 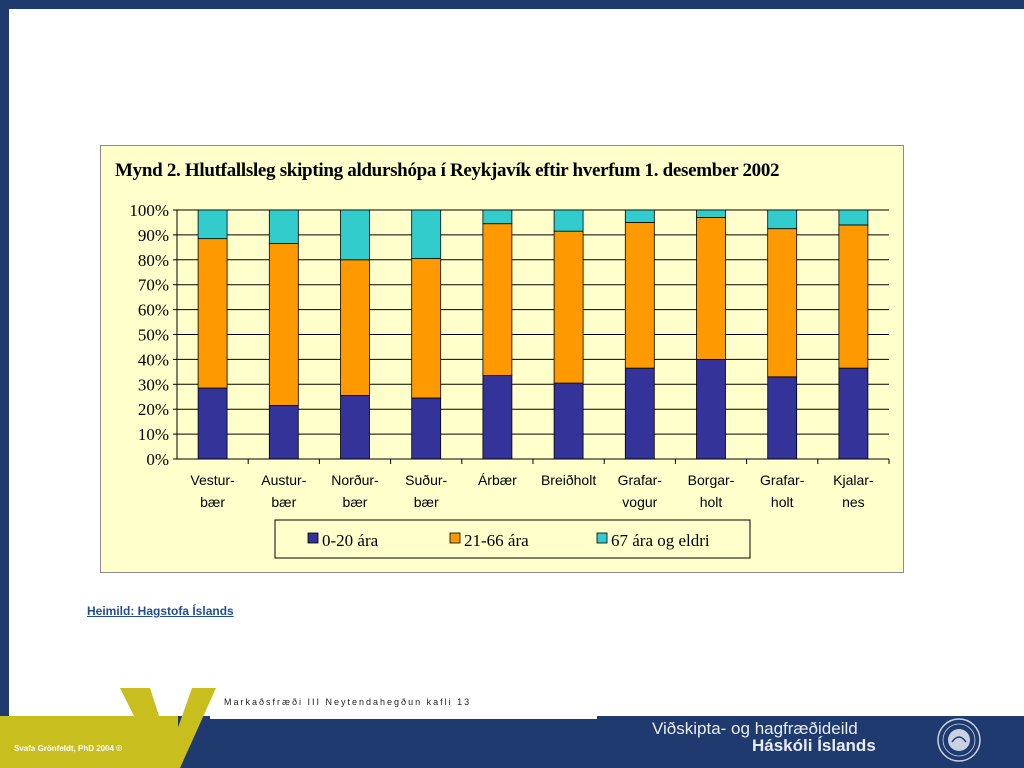 I want to click on left-border, so click(x=4, y=358).